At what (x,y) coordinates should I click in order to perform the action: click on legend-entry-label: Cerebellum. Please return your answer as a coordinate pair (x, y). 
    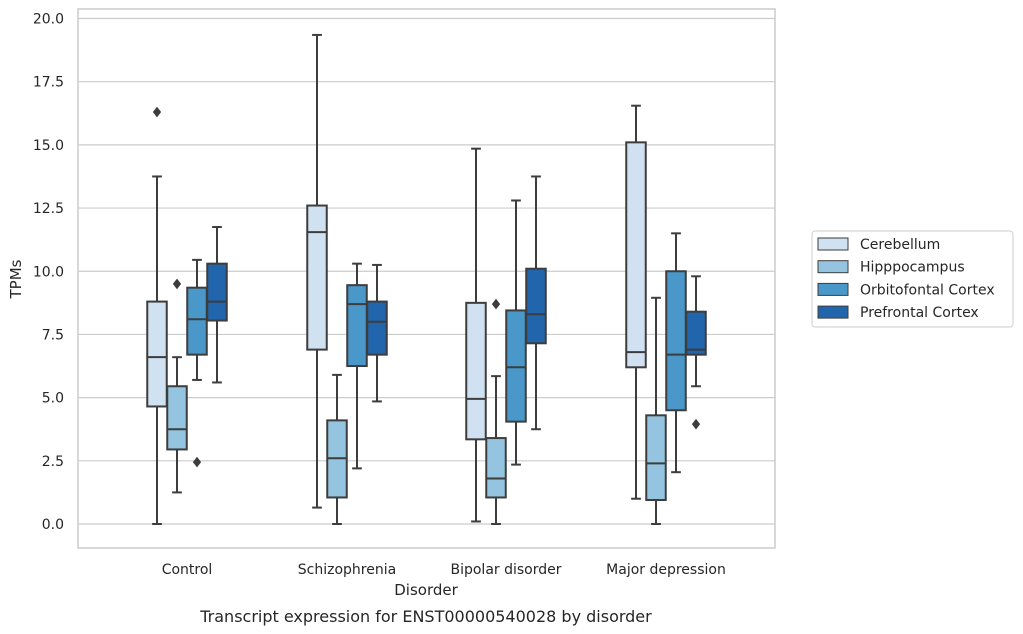
    Looking at the image, I should click on (900, 245).